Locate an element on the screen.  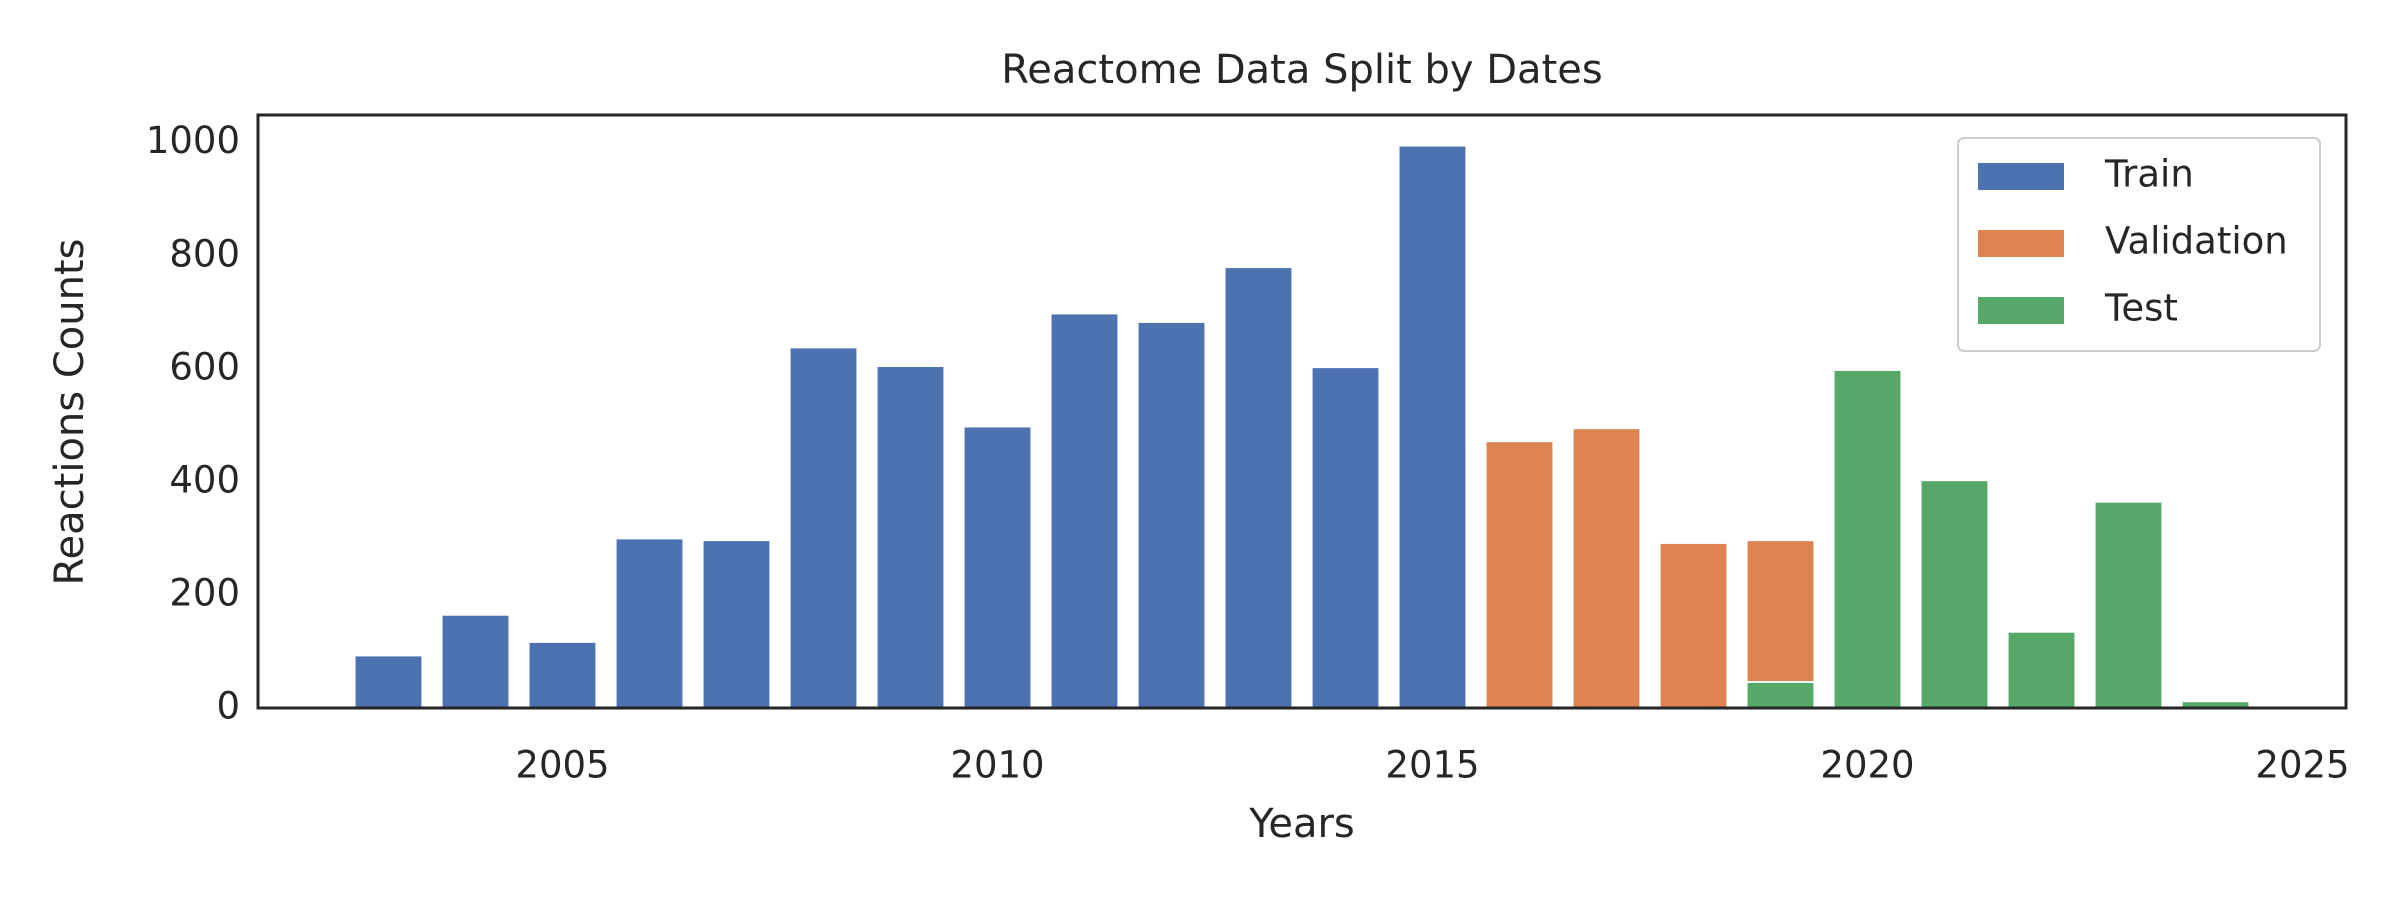
legend-label: Validation is located at coordinates (2196, 241).